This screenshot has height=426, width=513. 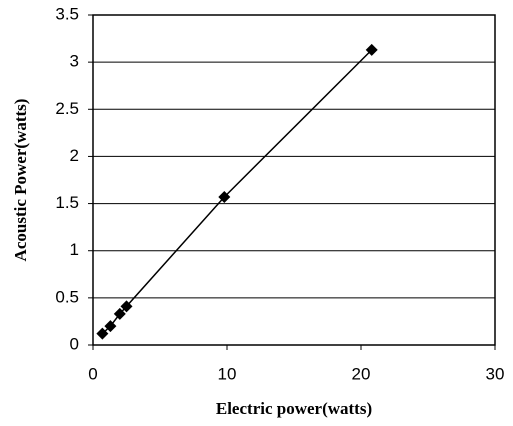 What do you see at coordinates (67, 202) in the screenshot?
I see `y-tick-label: 1.5` at bounding box center [67, 202].